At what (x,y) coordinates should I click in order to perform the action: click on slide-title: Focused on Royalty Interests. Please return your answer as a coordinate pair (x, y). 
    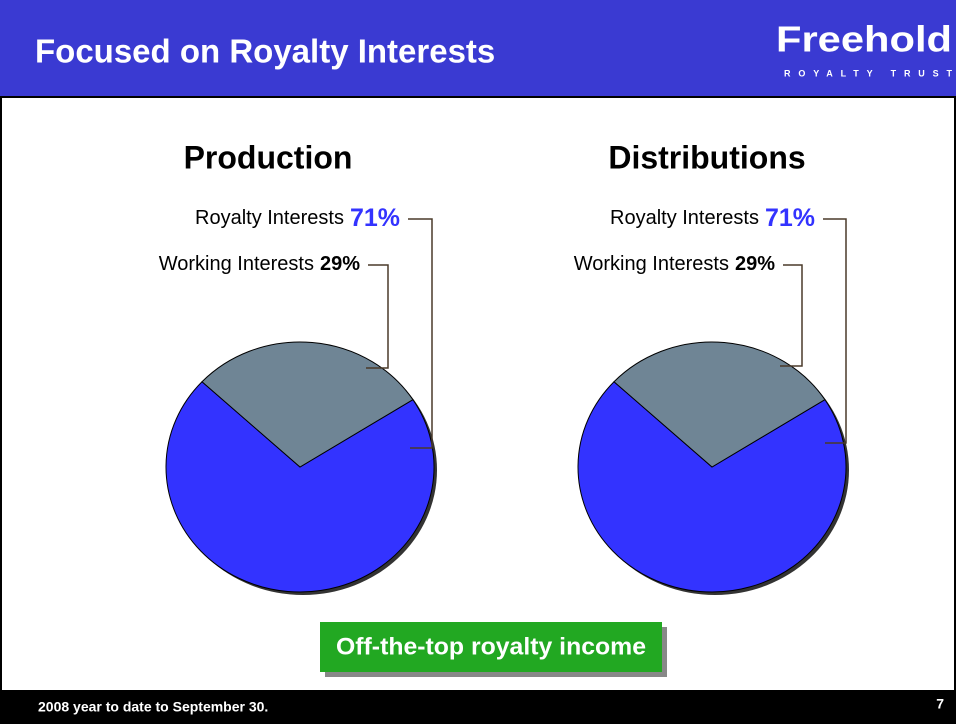
    Looking at the image, I should click on (265, 51).